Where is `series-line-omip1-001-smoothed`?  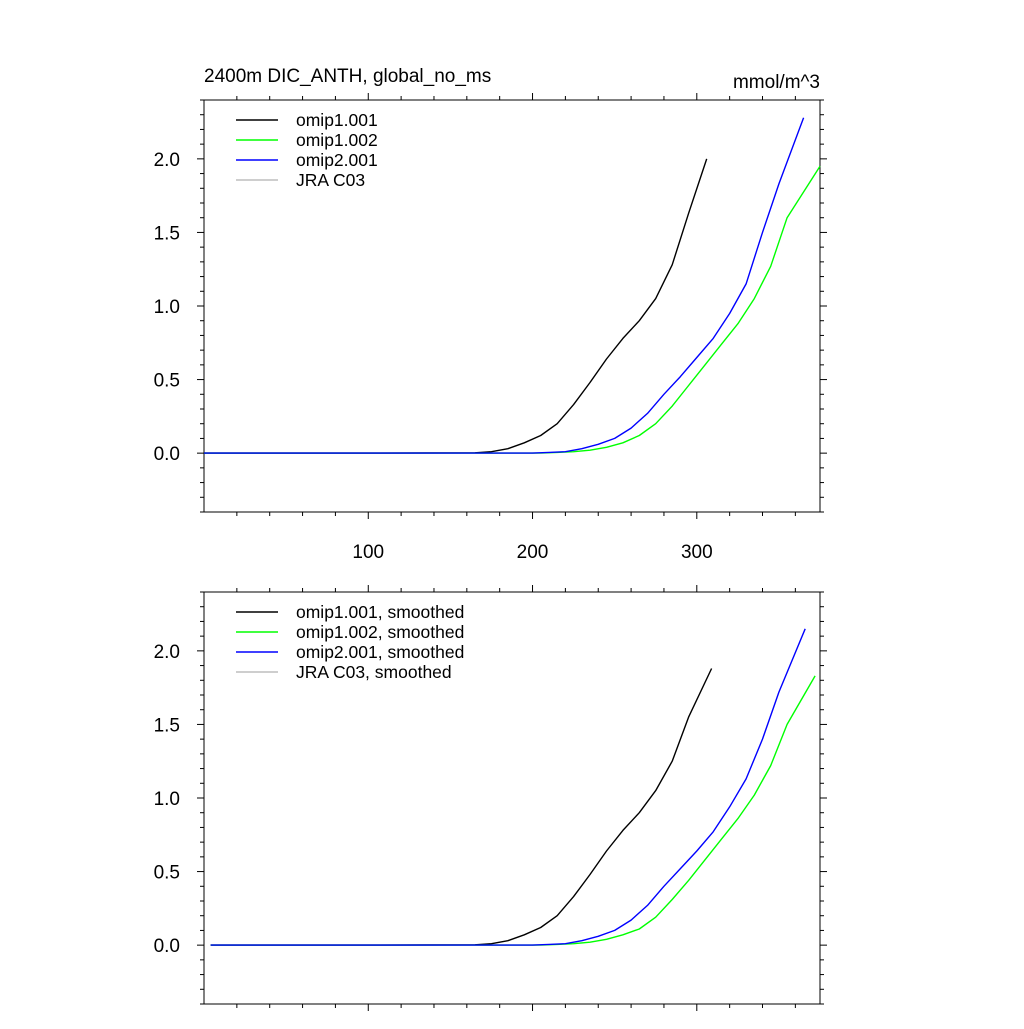
series-line-omip1-001-smoothed is located at coordinates (461, 807).